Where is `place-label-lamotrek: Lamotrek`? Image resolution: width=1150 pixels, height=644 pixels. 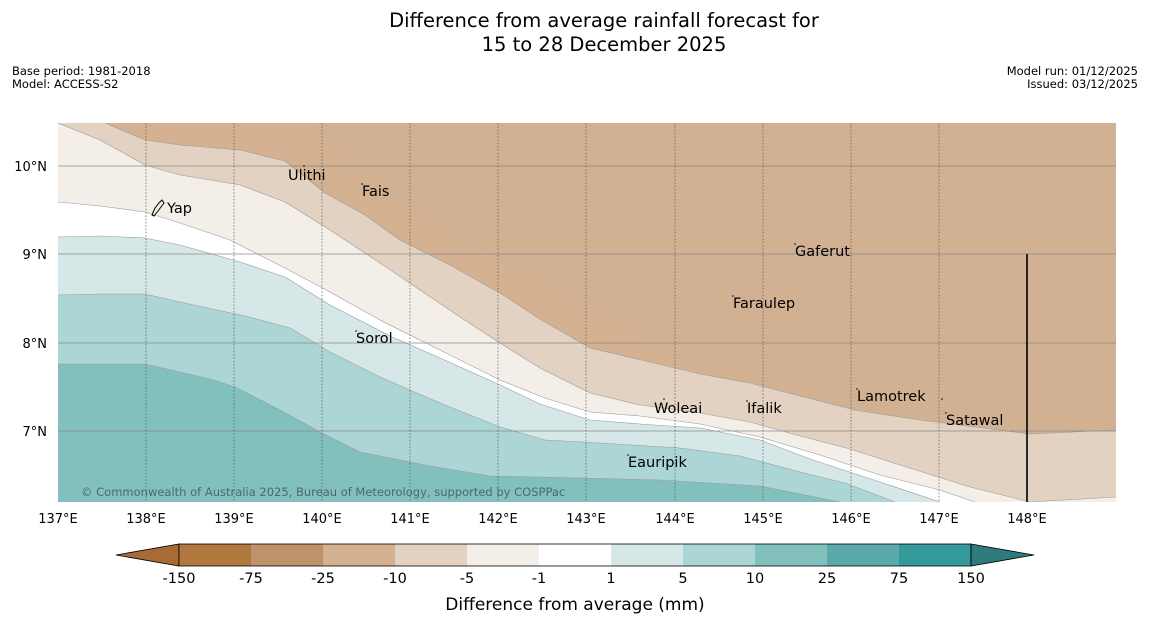 place-label-lamotrek: Lamotrek is located at coordinates (891, 397).